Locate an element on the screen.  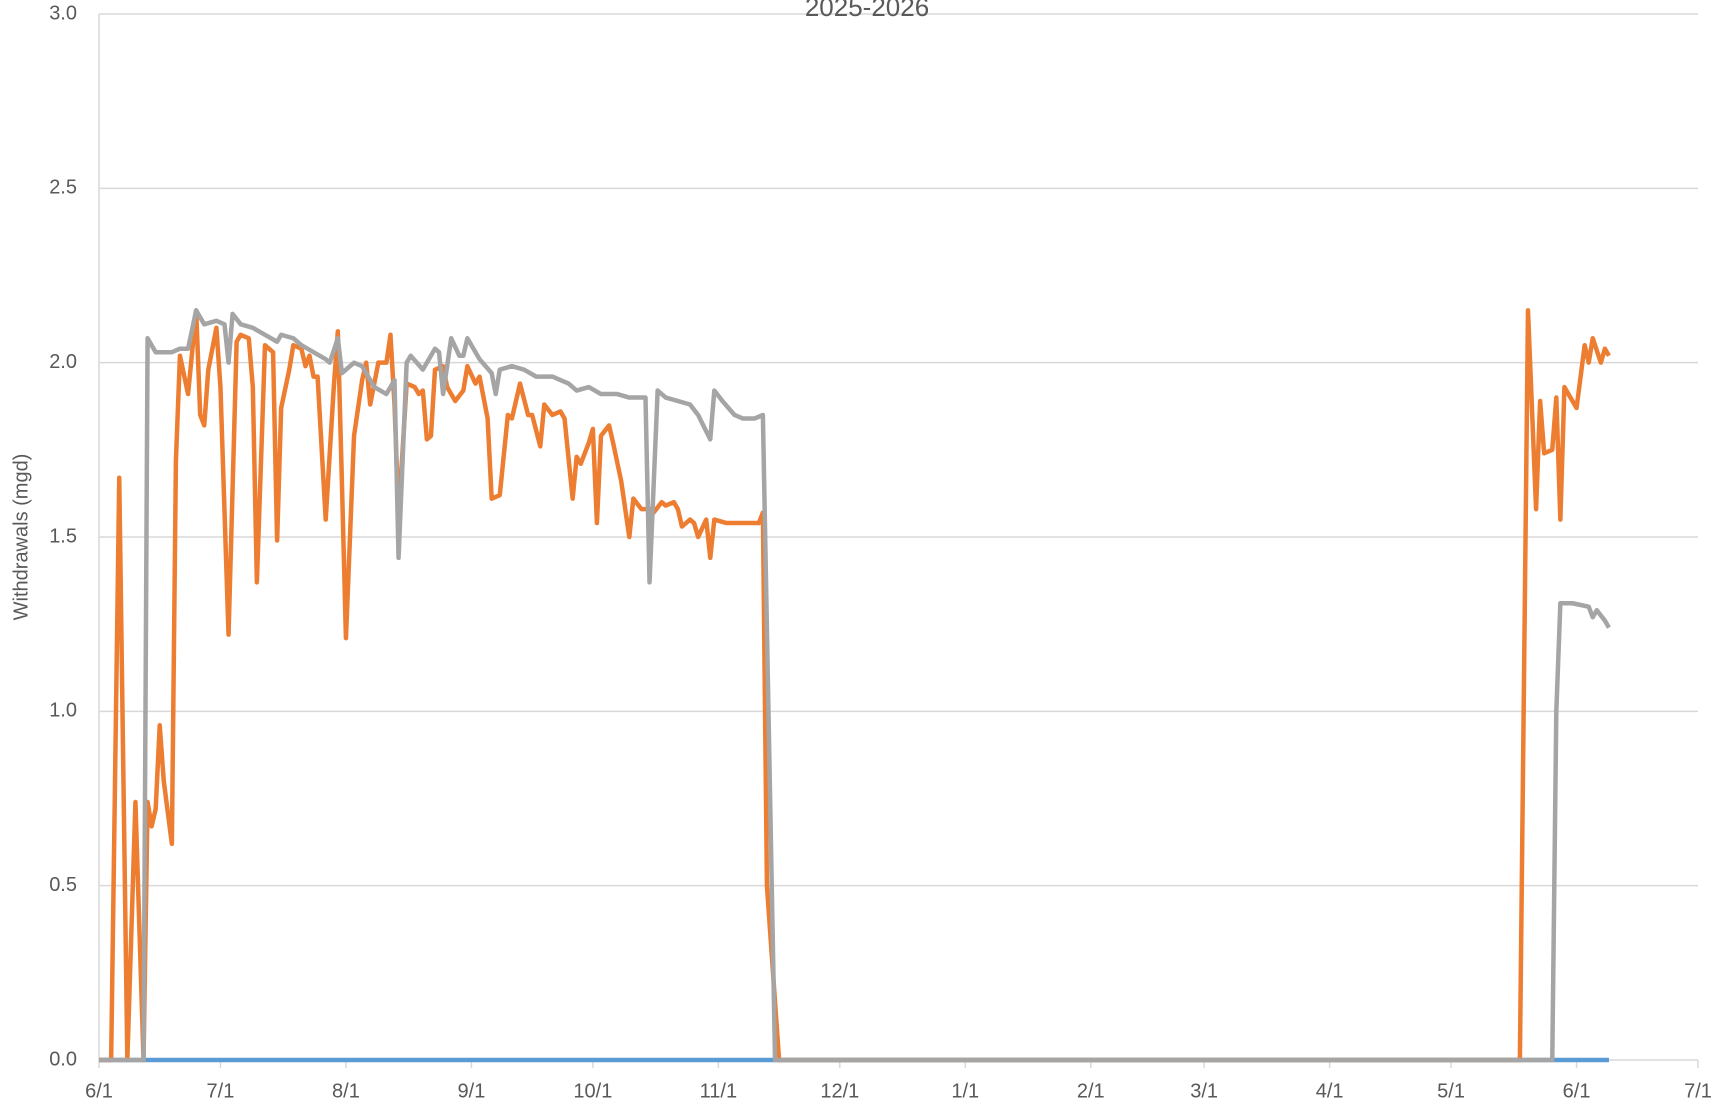
y-tick-label: 0.0 is located at coordinates (63, 1059).